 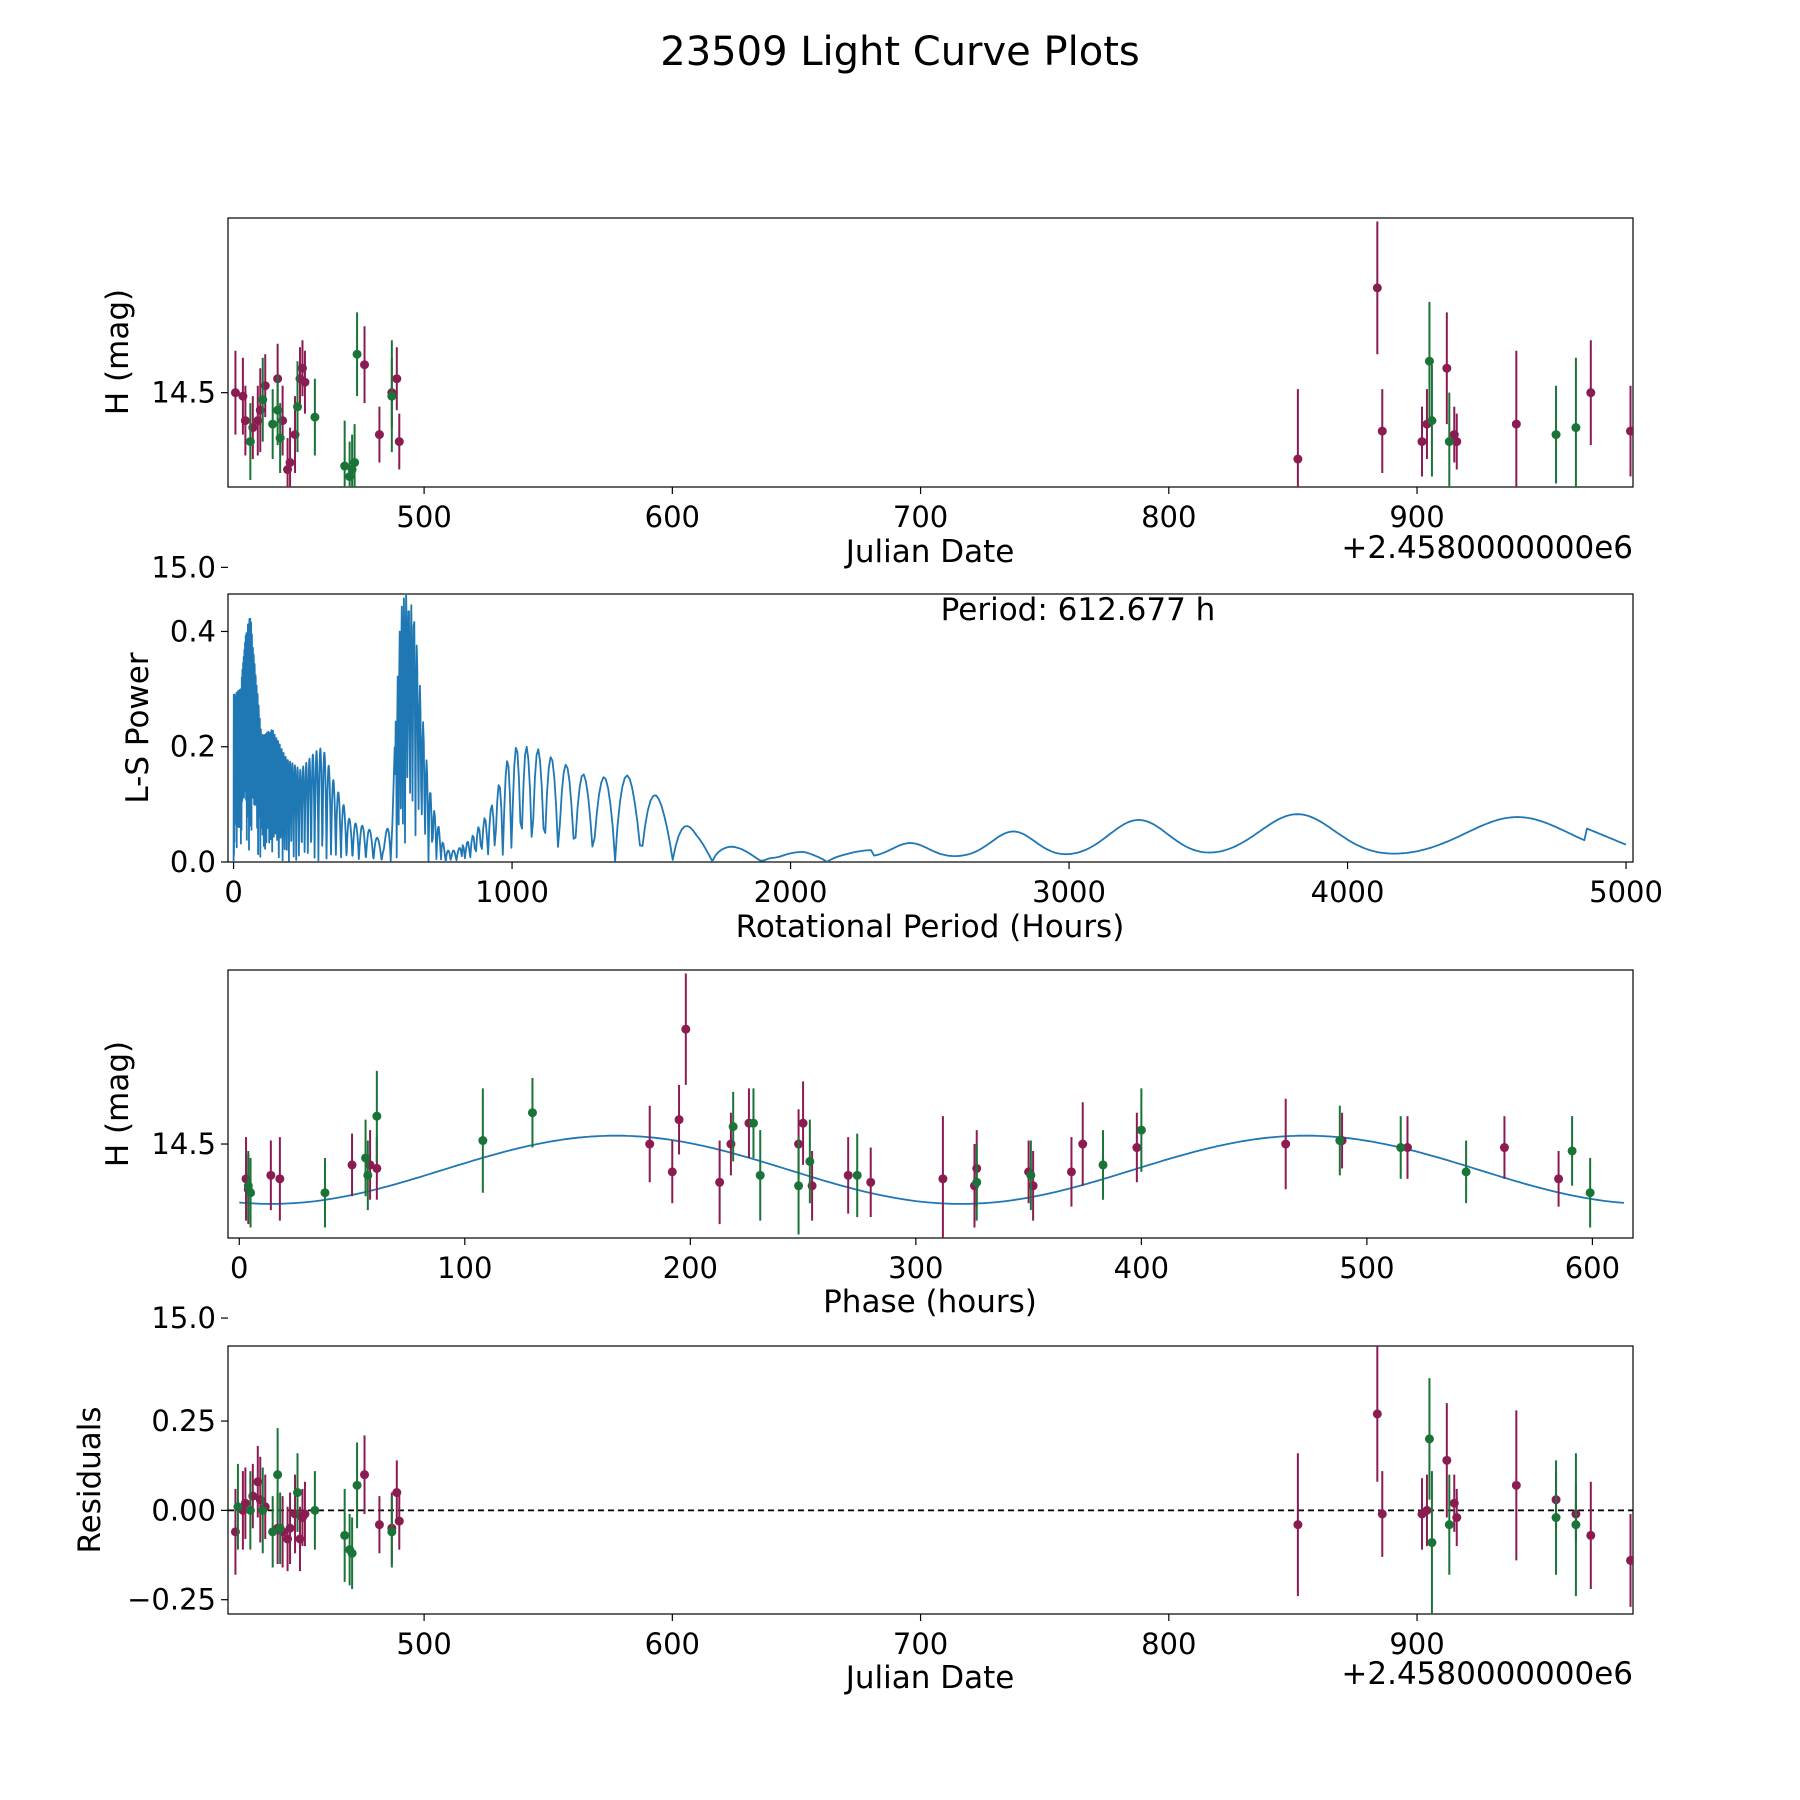 What do you see at coordinates (183, 1421) in the screenshot?
I see `residuals-ytick-label: 0.25` at bounding box center [183, 1421].